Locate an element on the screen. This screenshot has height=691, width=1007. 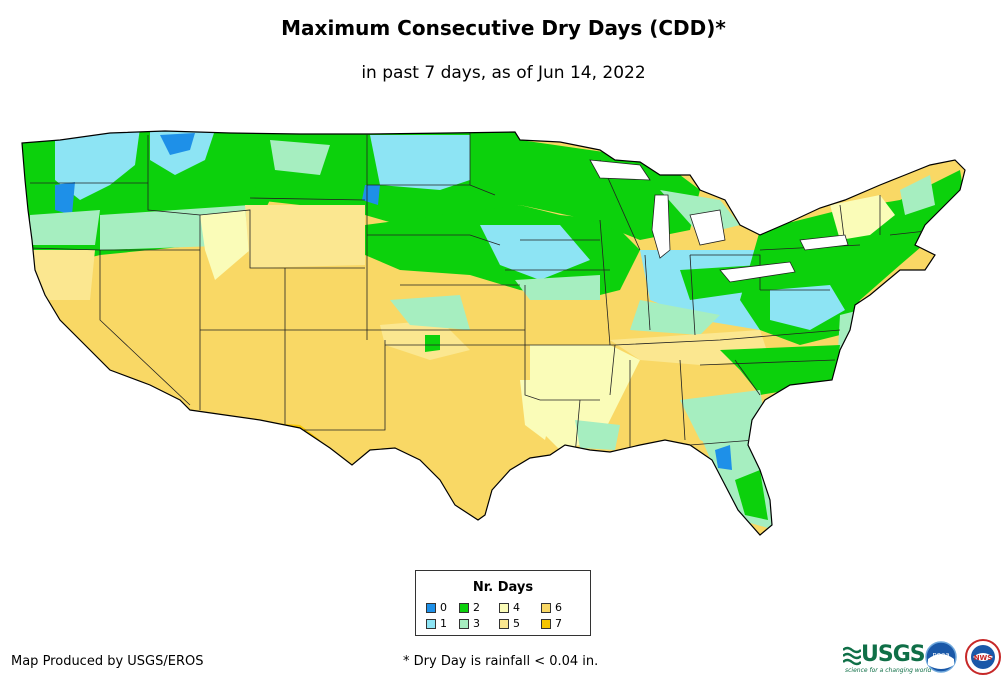
credit-text: Map Produced by USGS/EROS is located at coordinates (107, 661).